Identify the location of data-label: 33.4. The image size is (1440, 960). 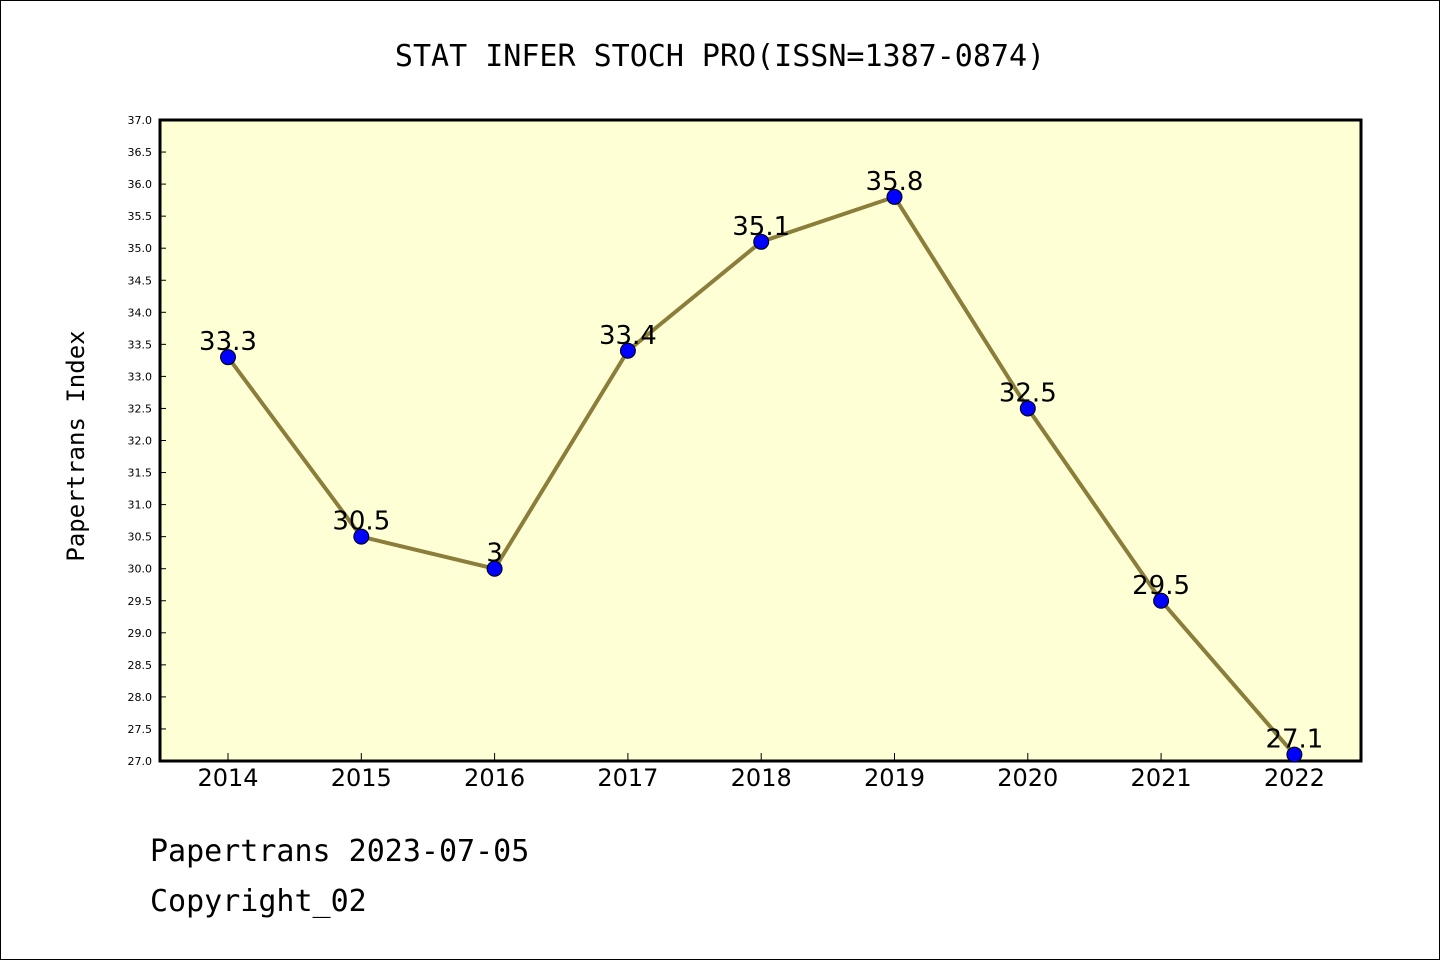
(628, 336).